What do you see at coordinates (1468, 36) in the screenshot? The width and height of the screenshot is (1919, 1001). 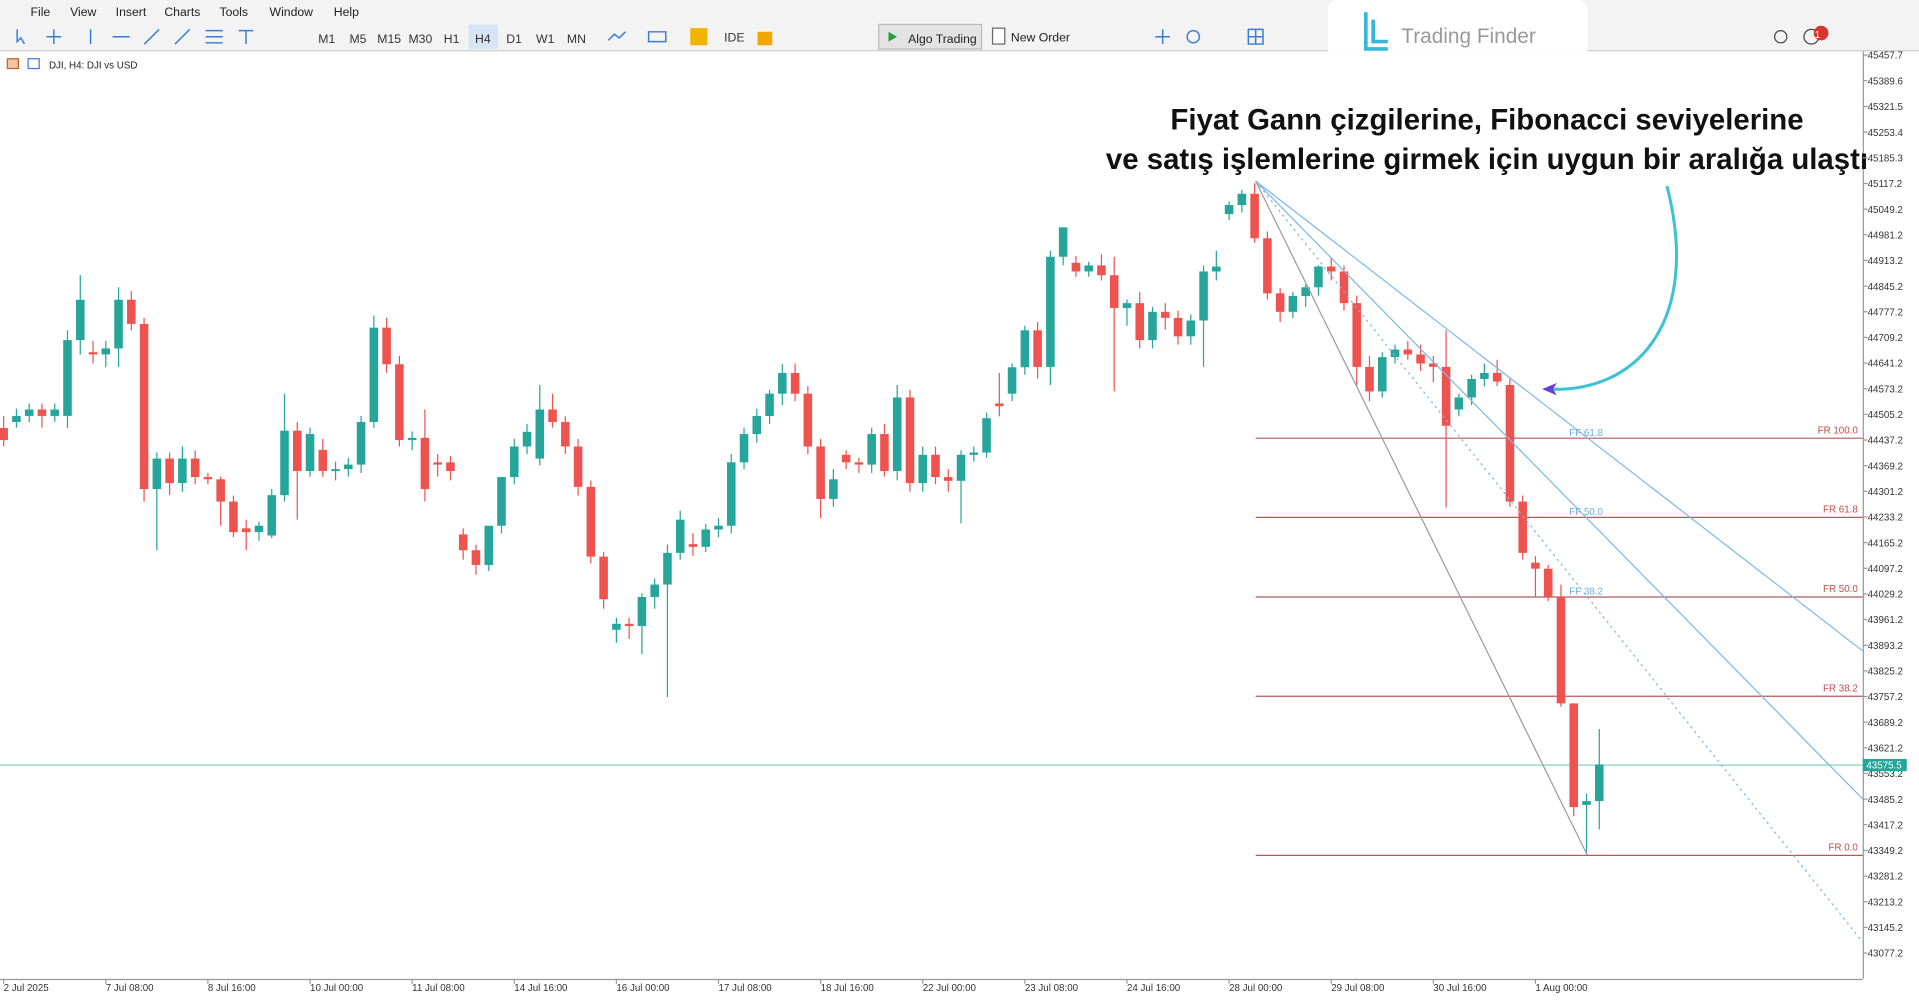 I see `logo-text: Trading Finder` at bounding box center [1468, 36].